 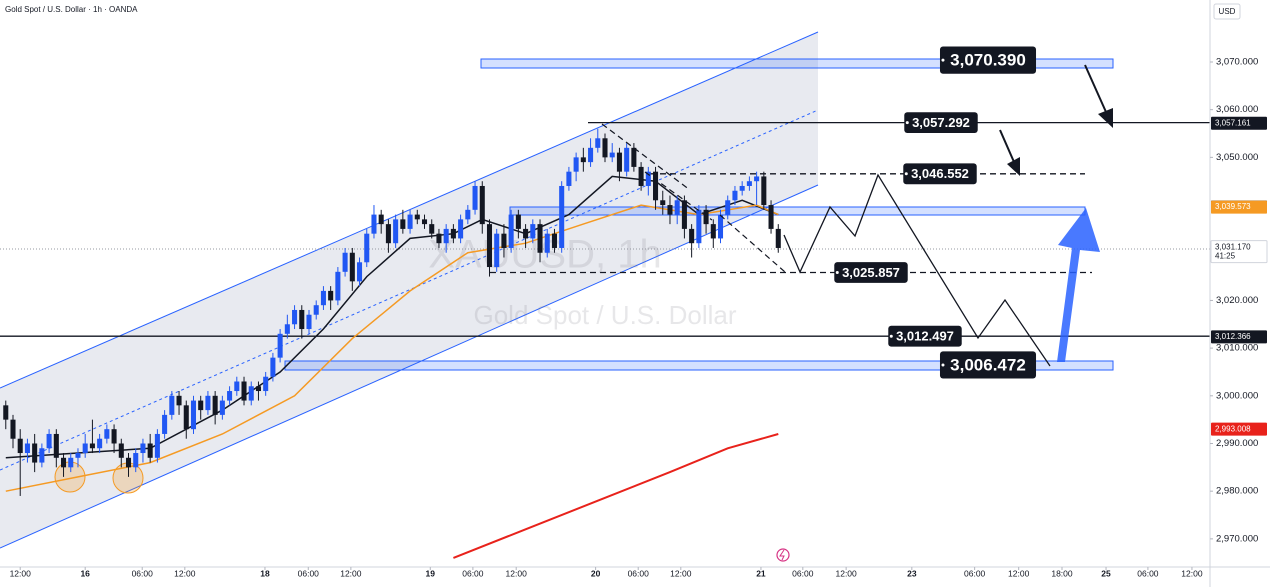 I want to click on level-label: 3,025.857, so click(x=871, y=272).